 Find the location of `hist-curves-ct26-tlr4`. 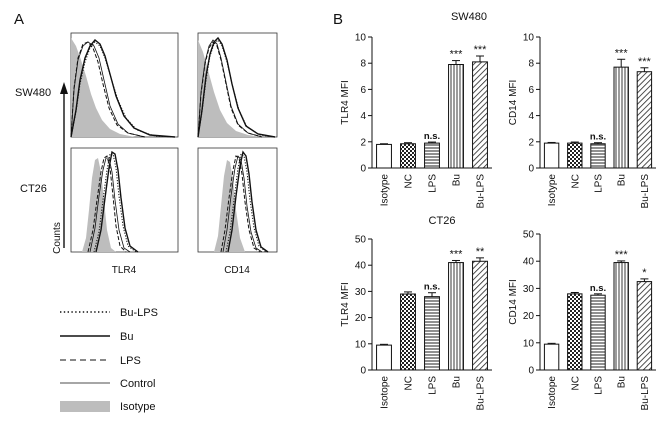

hist-curves-ct26-tlr4 is located at coordinates (110, 201).